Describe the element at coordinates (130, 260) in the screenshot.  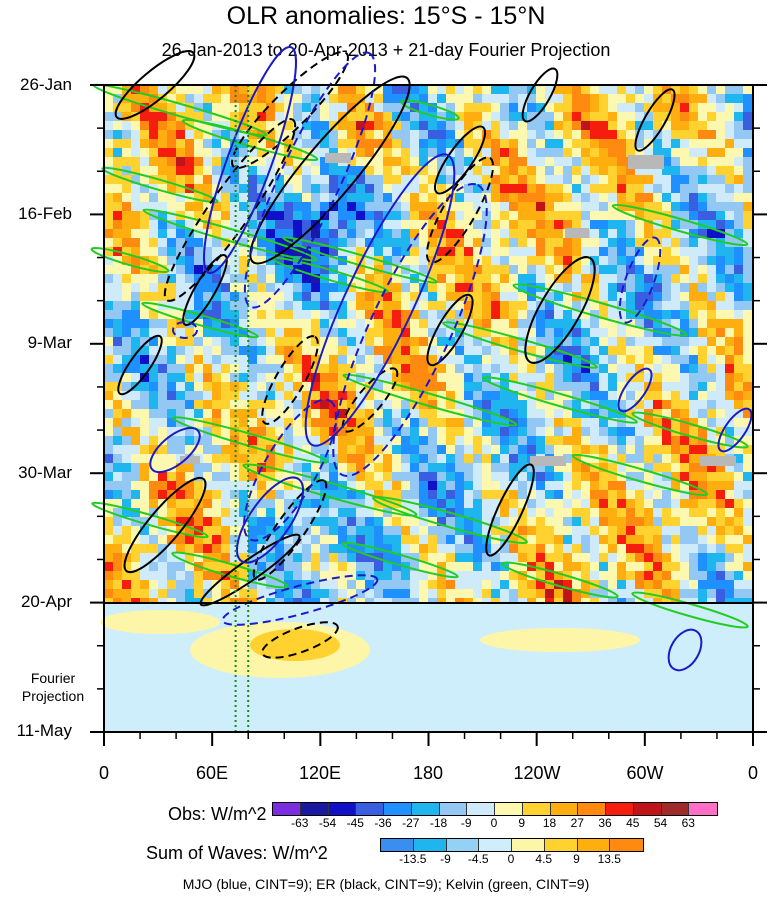
I see `kelvin-contour` at that location.